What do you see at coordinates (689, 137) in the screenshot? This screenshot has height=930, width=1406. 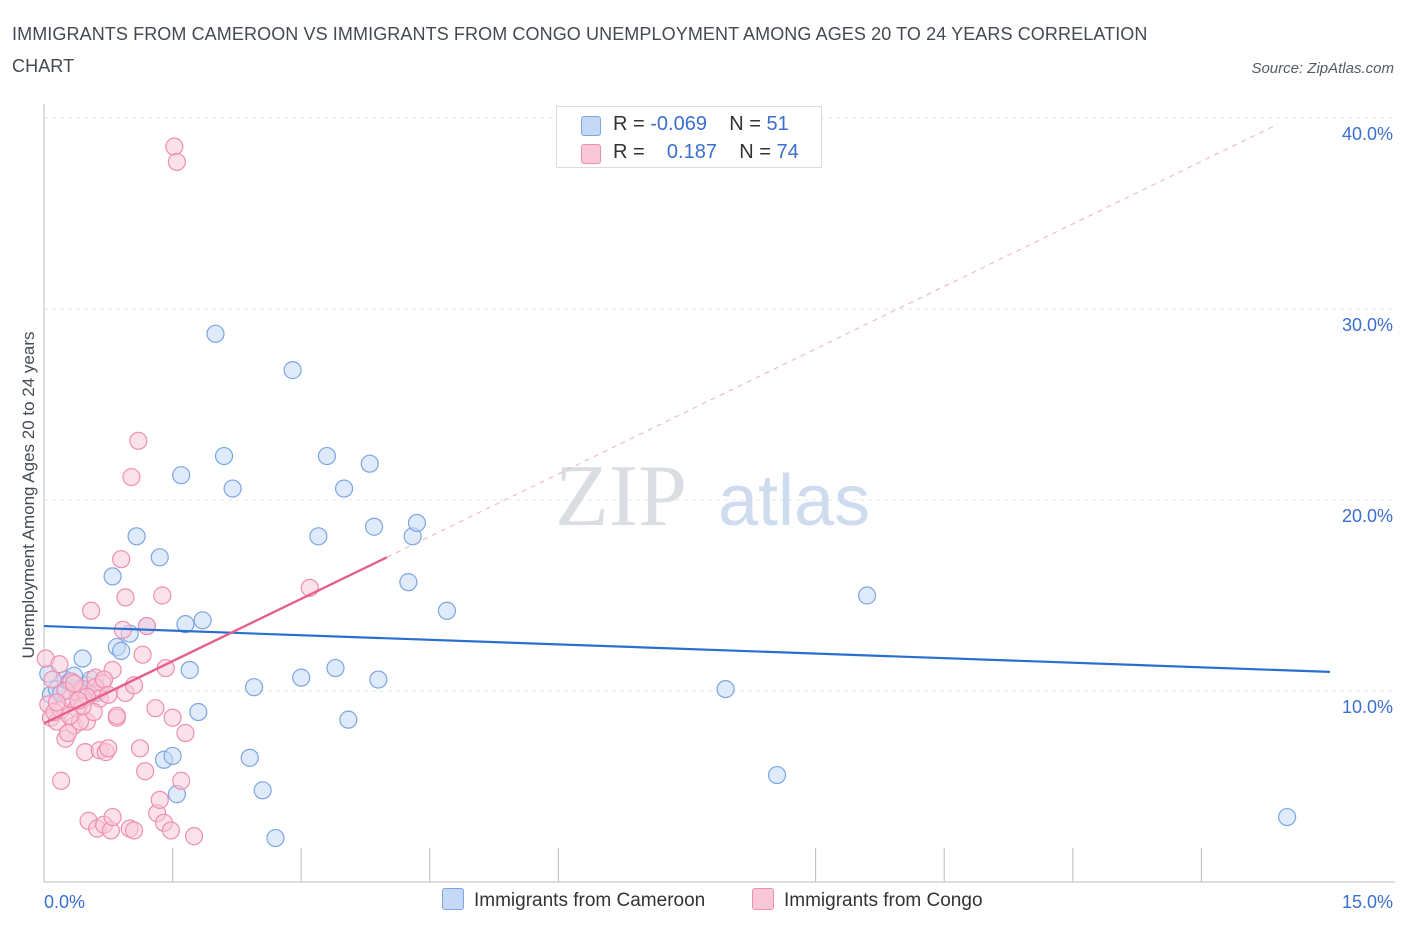 I see `stats-legend: R = -0.069 N = 51 R = 0.187 N = 74` at bounding box center [689, 137].